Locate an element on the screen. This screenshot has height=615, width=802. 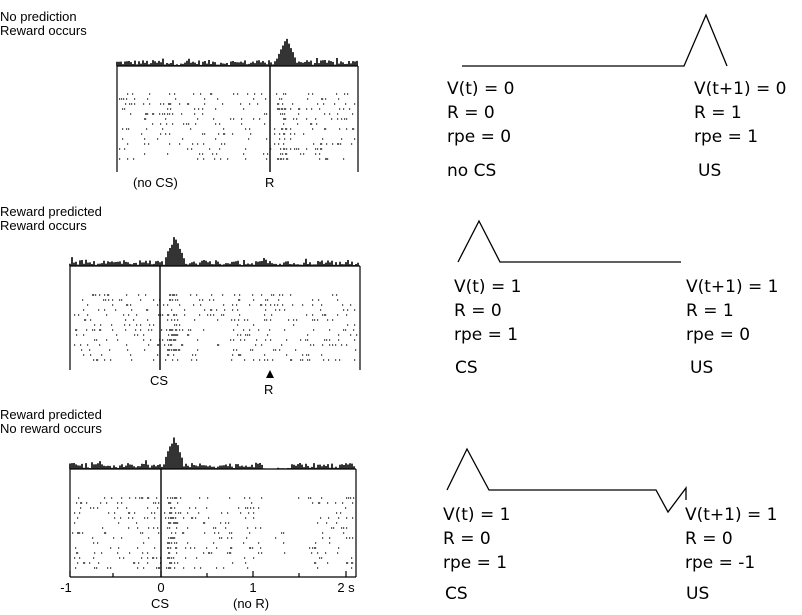
equations-right-1: V(t+1) = 0 R = 1 rpe = 1 is located at coordinates (740, 113).